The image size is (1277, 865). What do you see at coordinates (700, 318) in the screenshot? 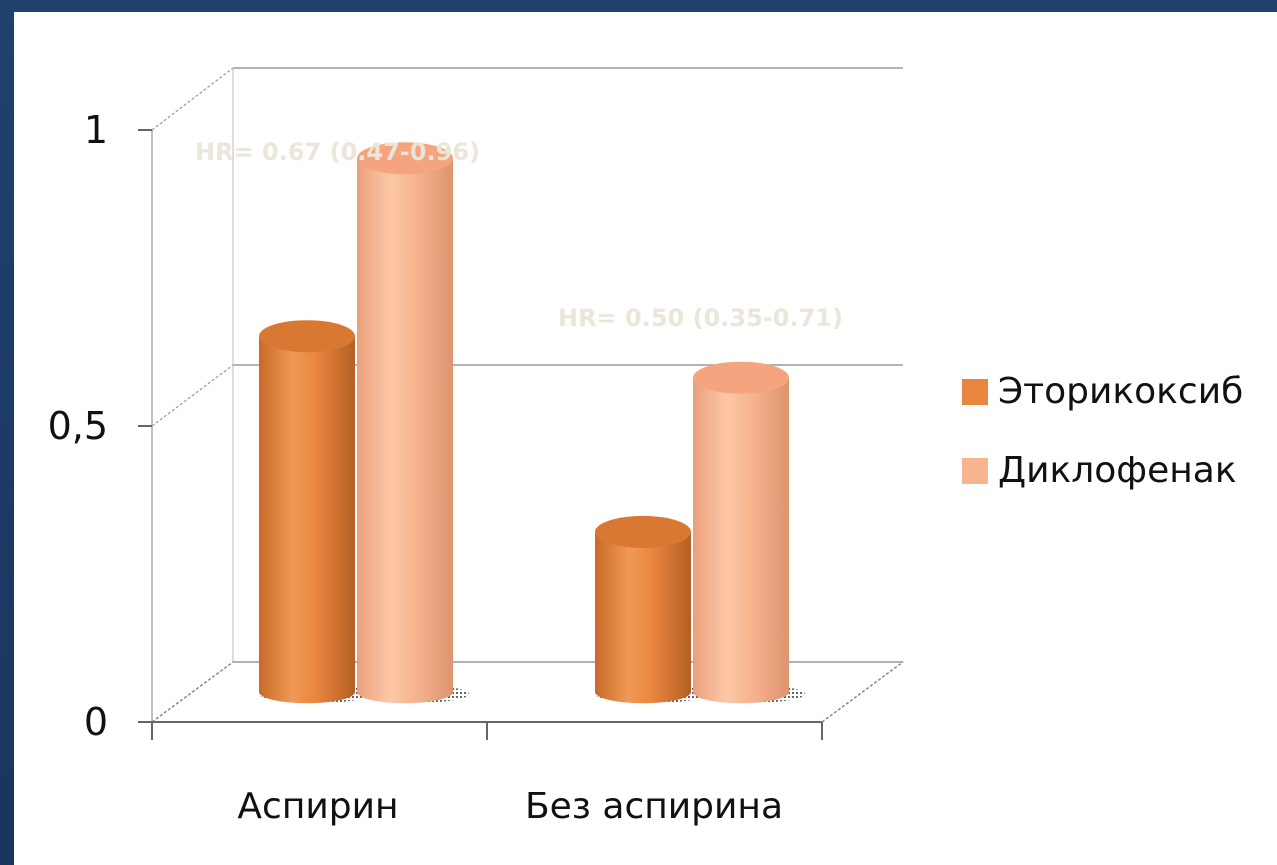
I see `hr-annotation: HR= 0.50 (0.35-0.71)` at bounding box center [700, 318].